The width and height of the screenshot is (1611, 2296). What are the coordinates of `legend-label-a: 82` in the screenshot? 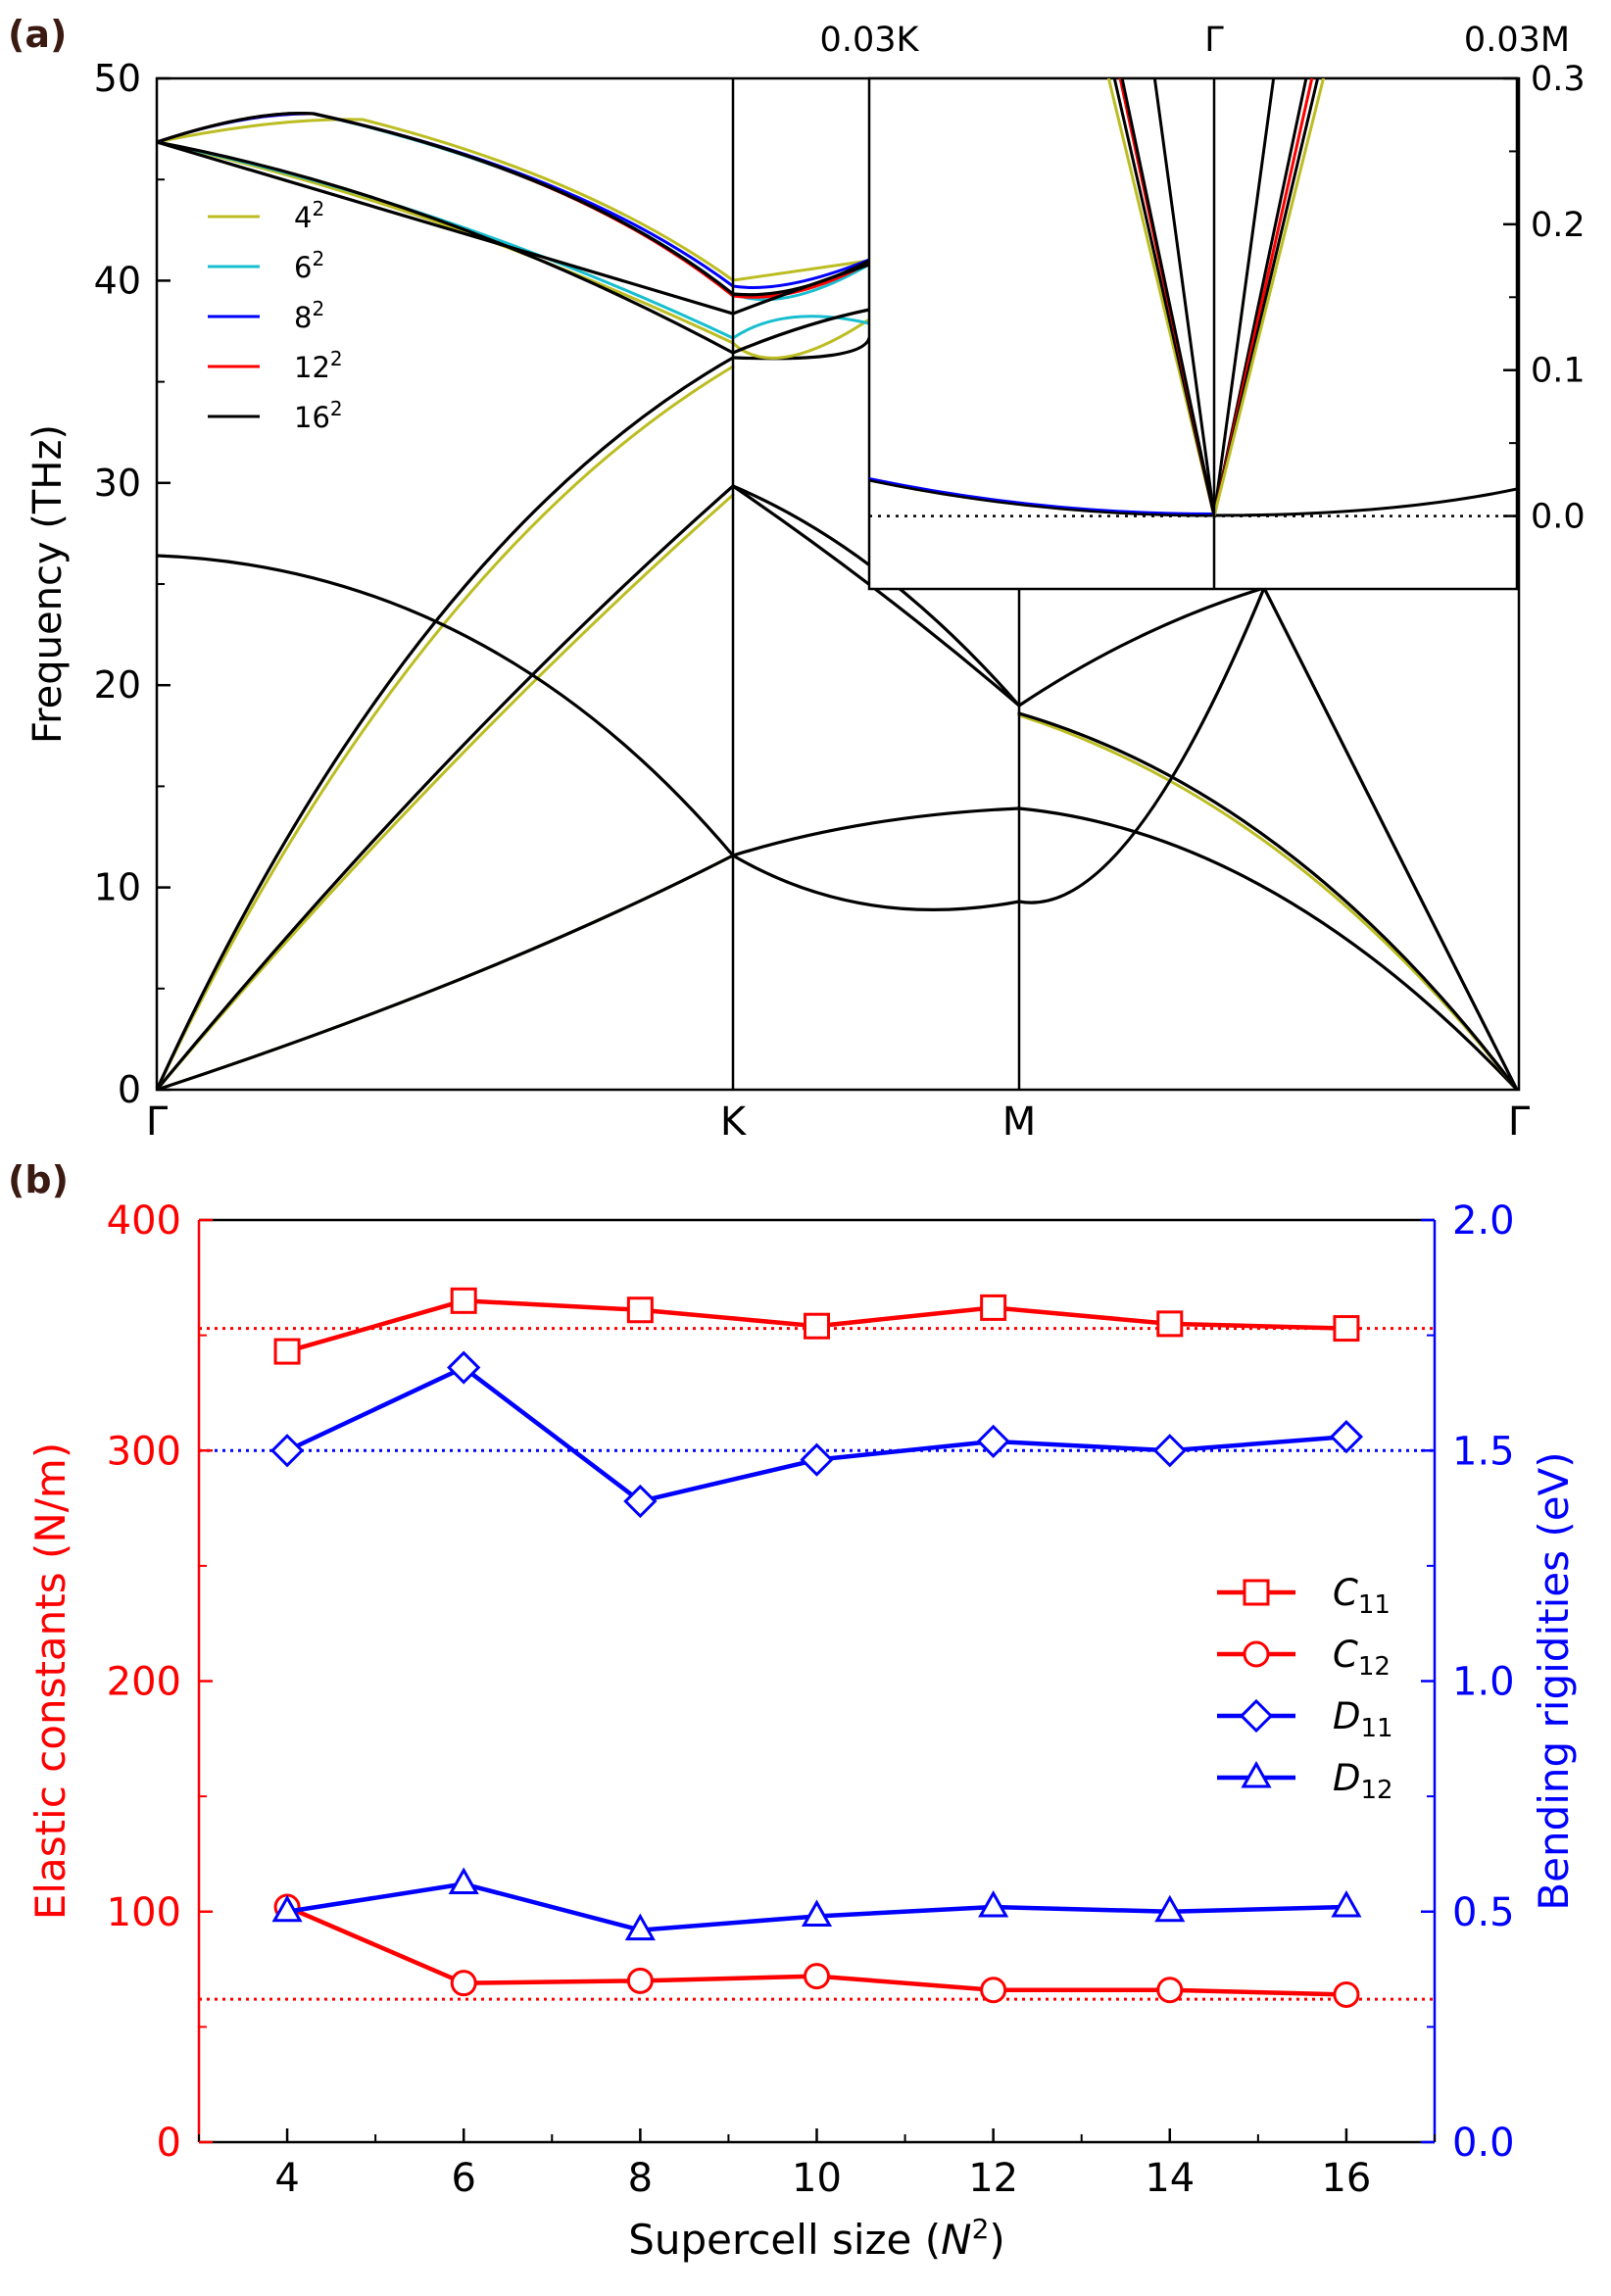 It's located at (309, 315).